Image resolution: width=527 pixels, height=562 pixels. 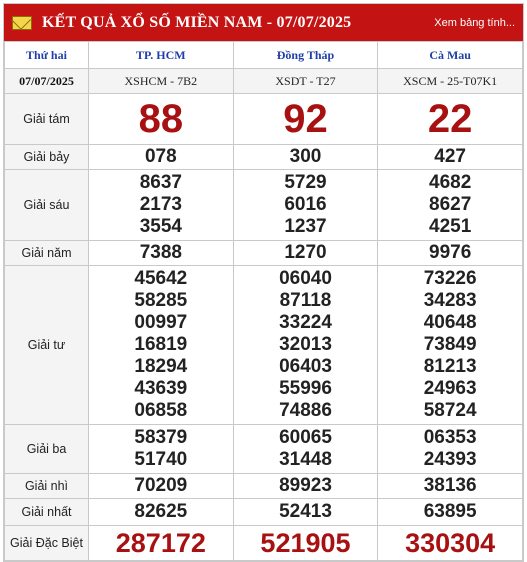 What do you see at coordinates (46, 157) in the screenshot?
I see `prize-label: Giải bảy` at bounding box center [46, 157].